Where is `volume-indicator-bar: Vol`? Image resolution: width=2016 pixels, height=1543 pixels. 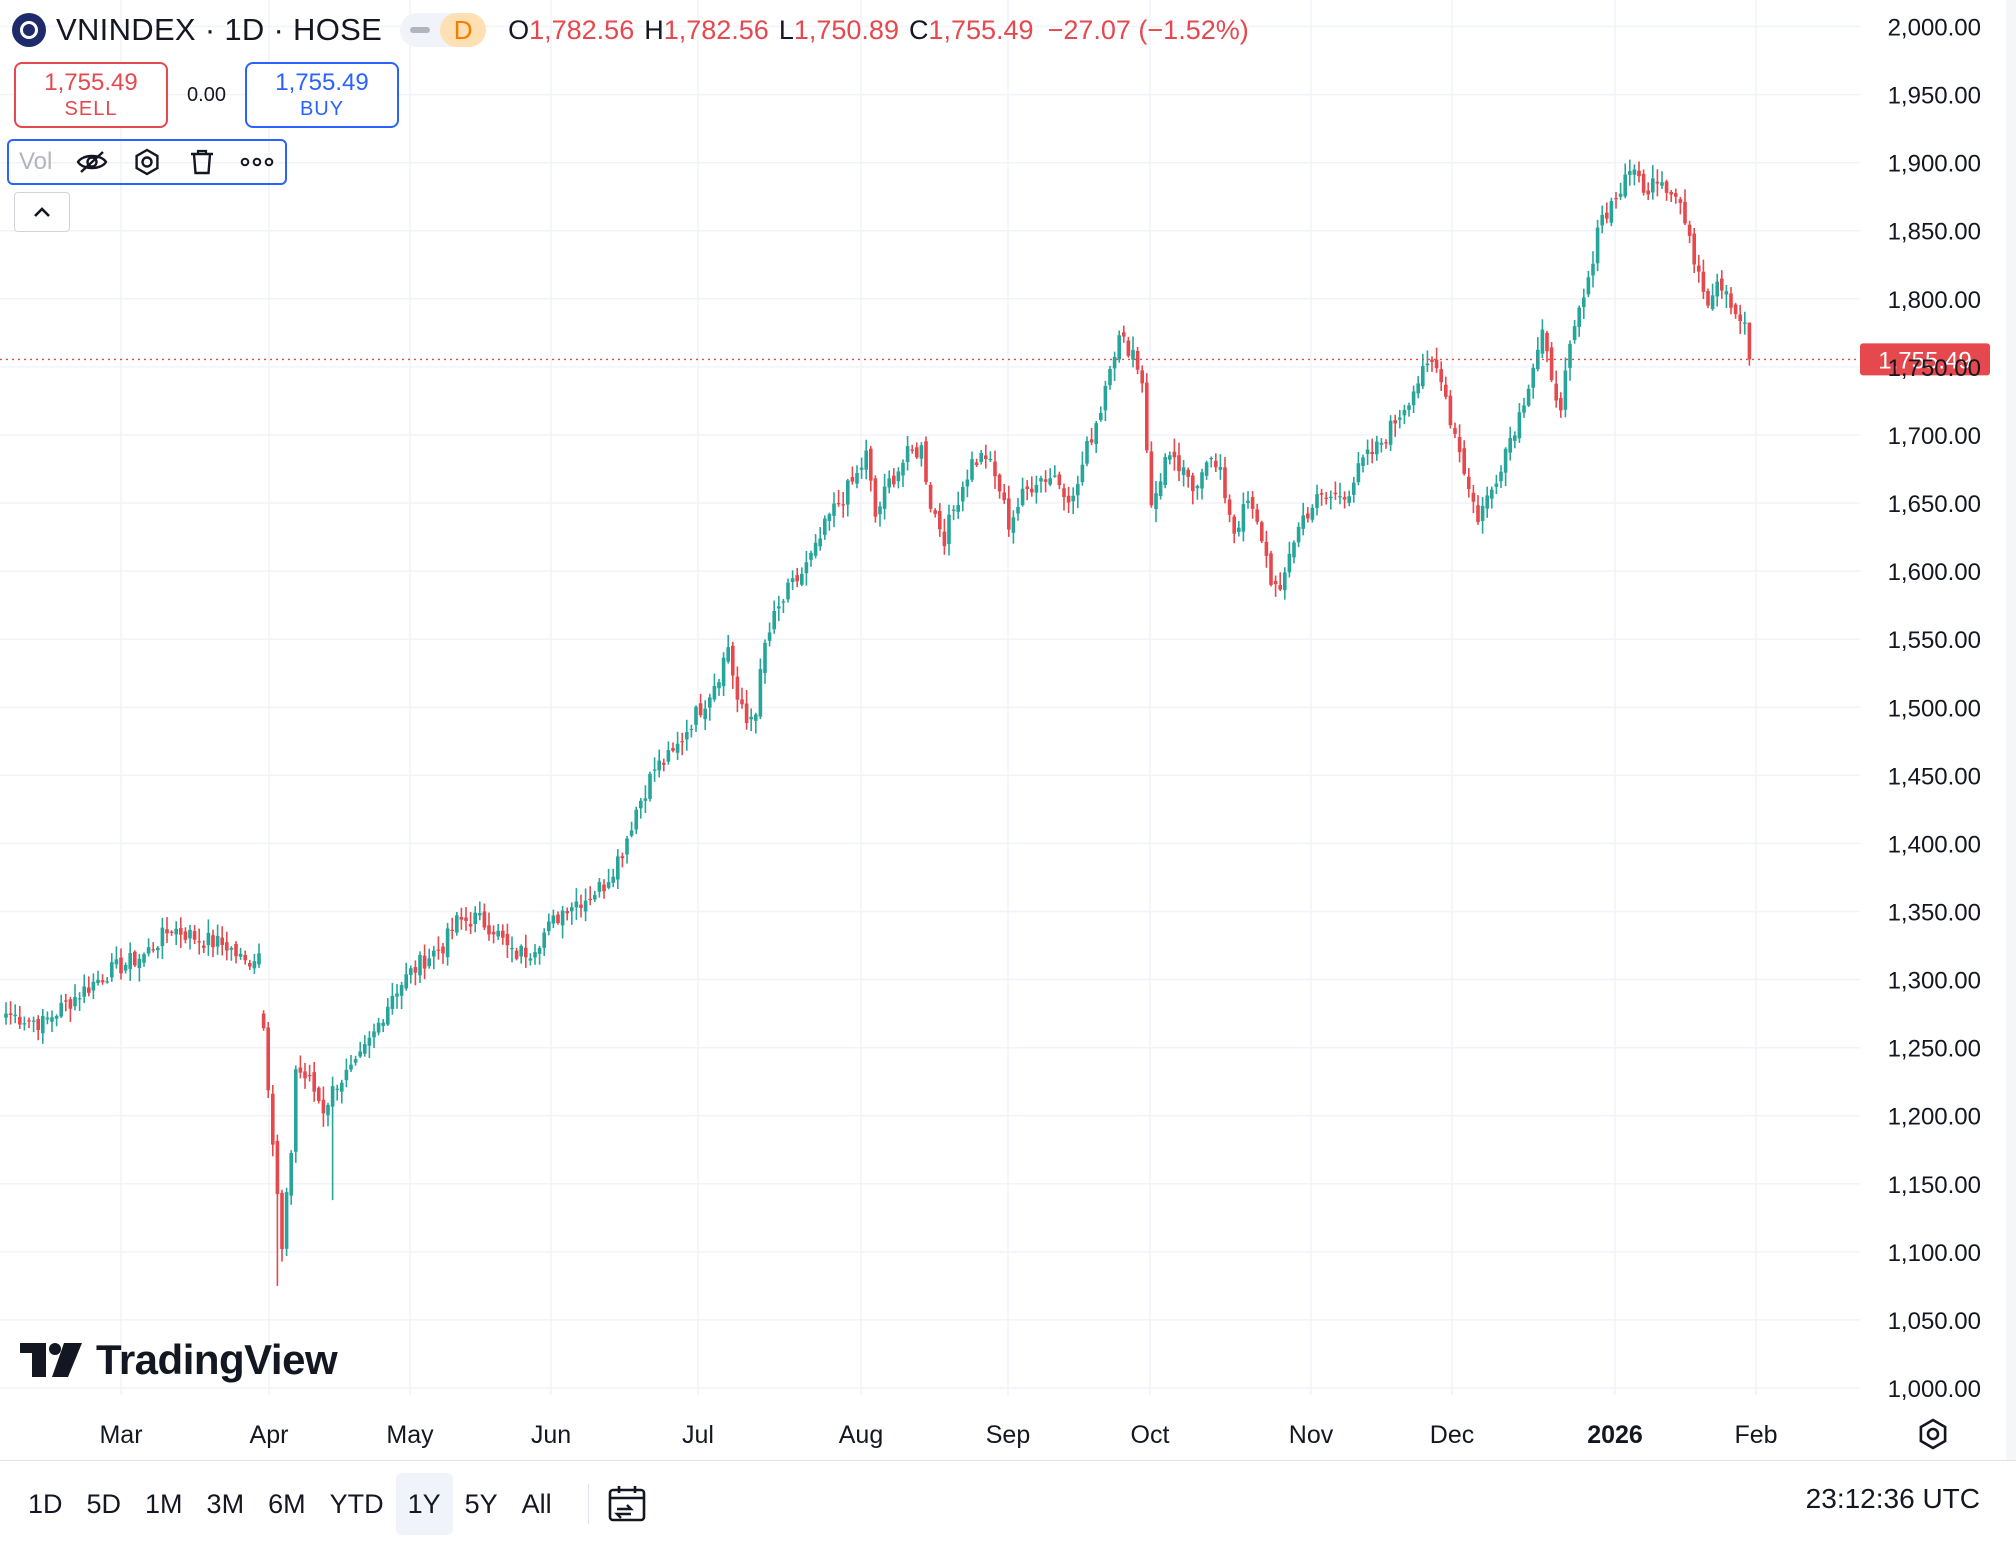 volume-indicator-bar: Vol is located at coordinates (147, 162).